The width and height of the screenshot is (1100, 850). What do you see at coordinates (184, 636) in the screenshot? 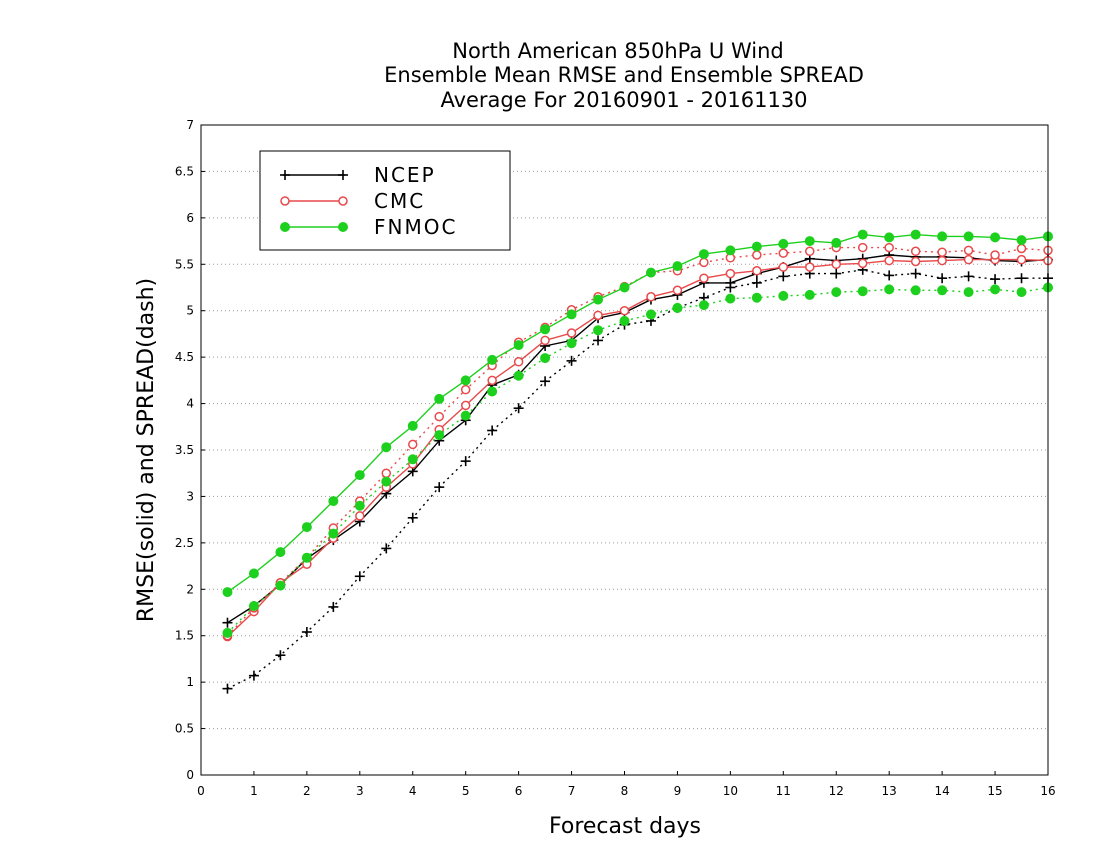
I see `y-tick-label: 1.5` at bounding box center [184, 636].